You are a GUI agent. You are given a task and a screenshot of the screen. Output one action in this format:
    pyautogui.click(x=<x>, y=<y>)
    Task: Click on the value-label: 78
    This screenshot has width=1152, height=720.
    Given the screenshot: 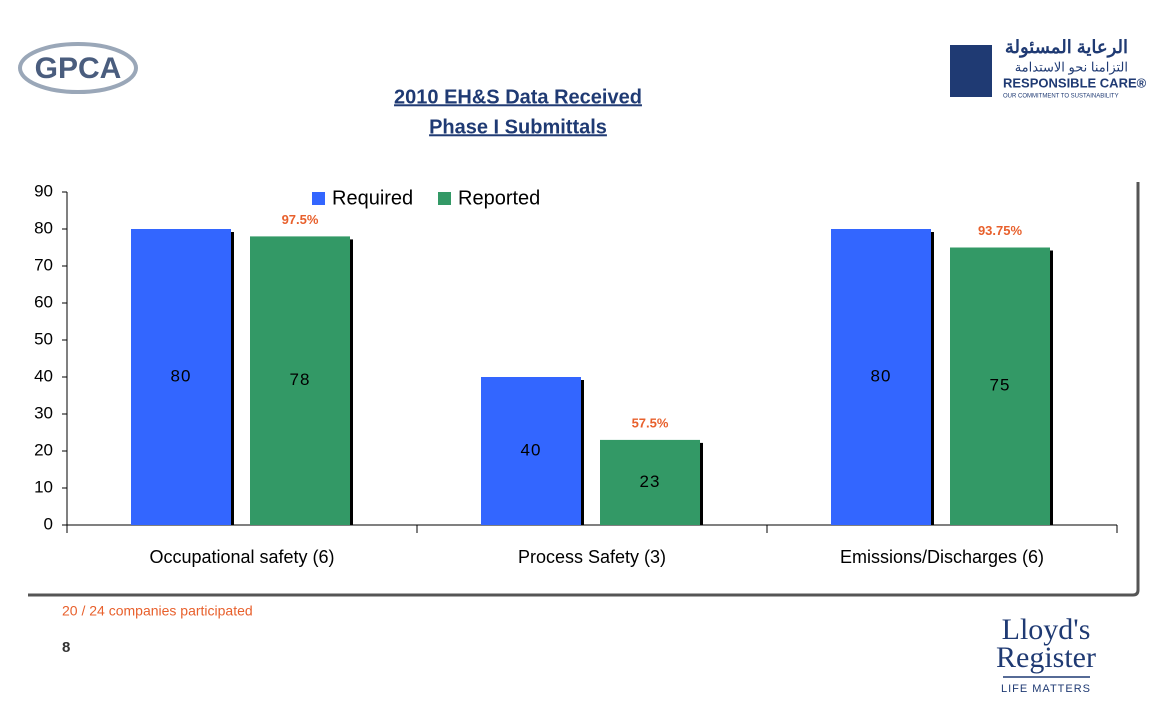 What is the action you would take?
    pyautogui.click(x=300, y=379)
    